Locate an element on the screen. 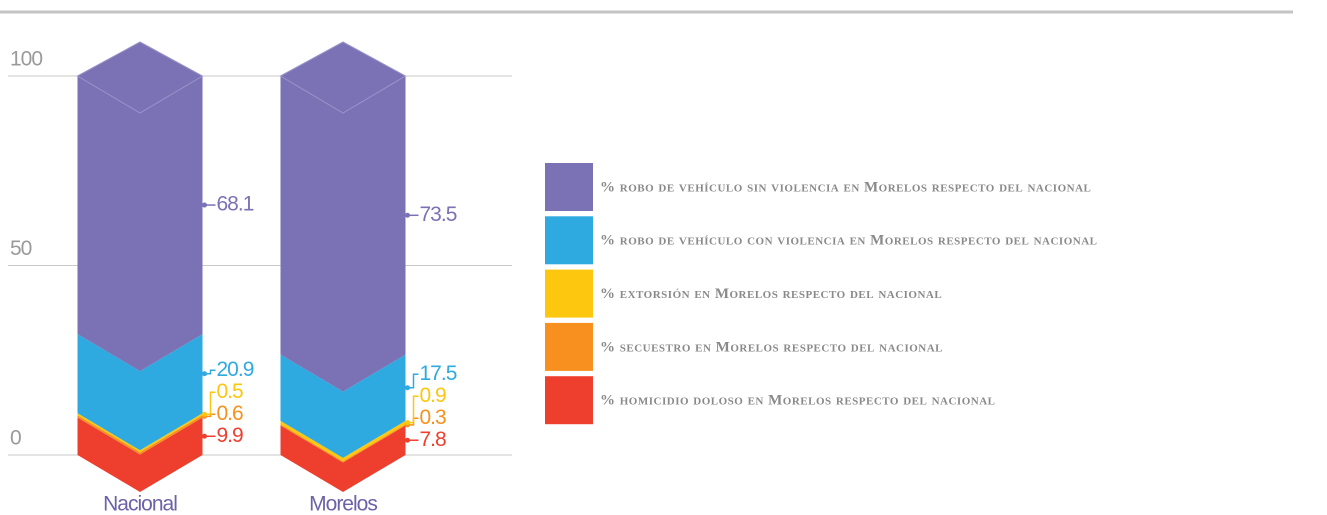 The image size is (1327, 515). y-tick-label: 100 is located at coordinates (26, 59).